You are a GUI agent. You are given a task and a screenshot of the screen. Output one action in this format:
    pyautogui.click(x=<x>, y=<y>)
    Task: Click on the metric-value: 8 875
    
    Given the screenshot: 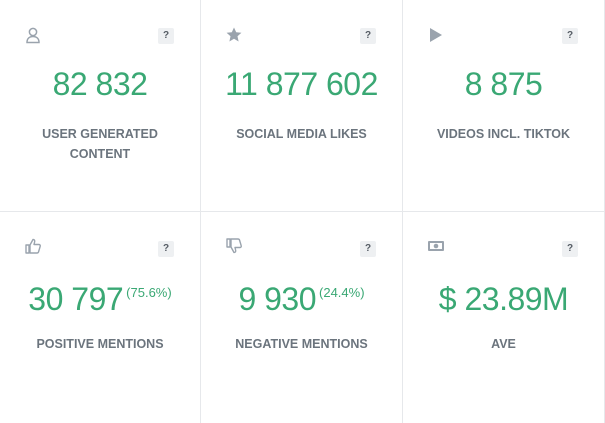 What is the action you would take?
    pyautogui.click(x=503, y=84)
    